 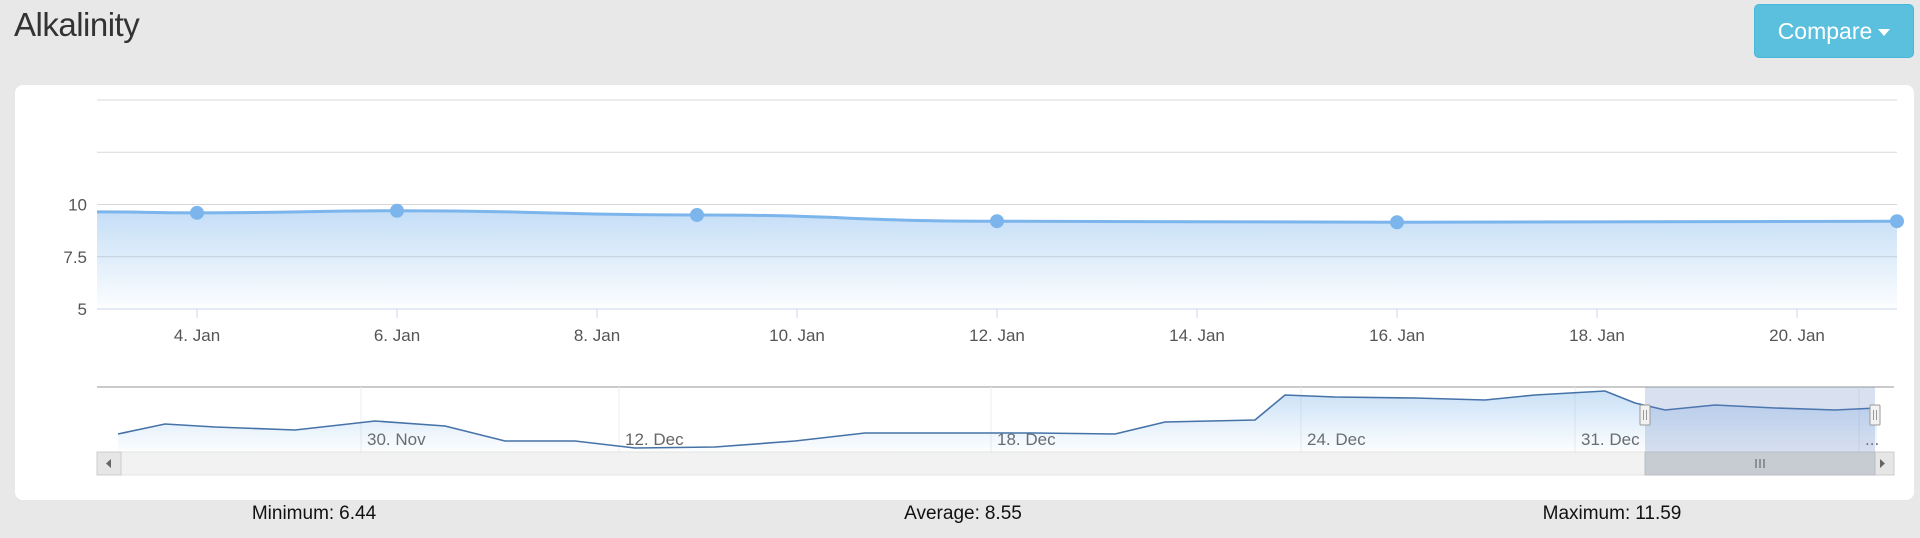 I want to click on stat-maximum-value: 11.59, so click(x=1658, y=513).